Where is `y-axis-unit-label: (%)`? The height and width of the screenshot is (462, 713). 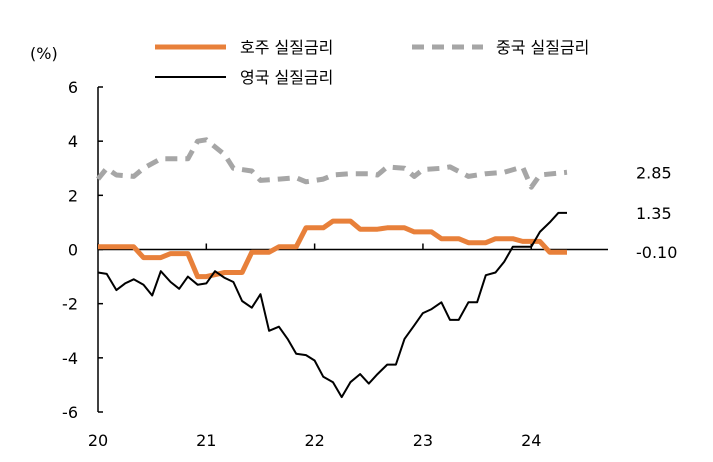 y-axis-unit-label: (%) is located at coordinates (44, 53).